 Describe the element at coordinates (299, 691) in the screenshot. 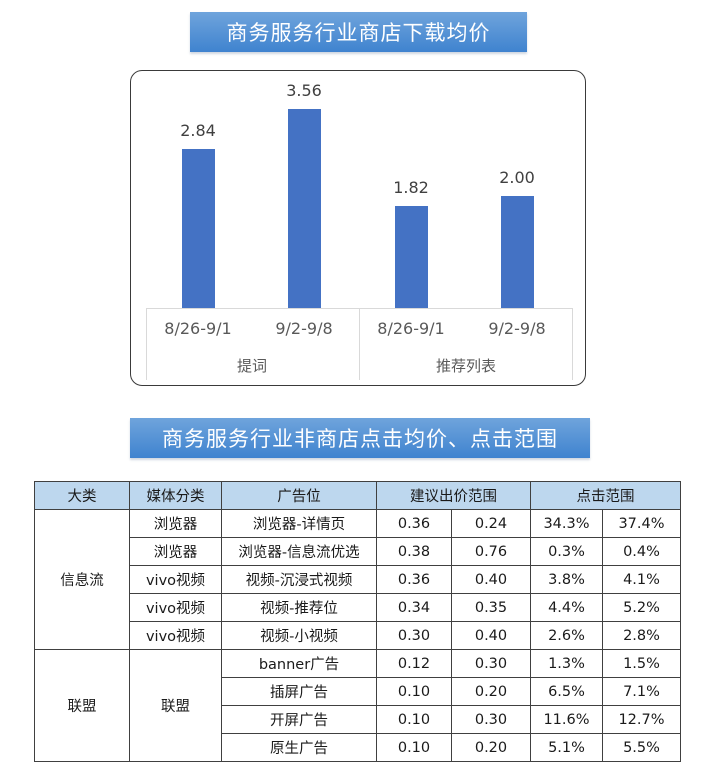

I see `slot-cell: 插屏广告` at that location.